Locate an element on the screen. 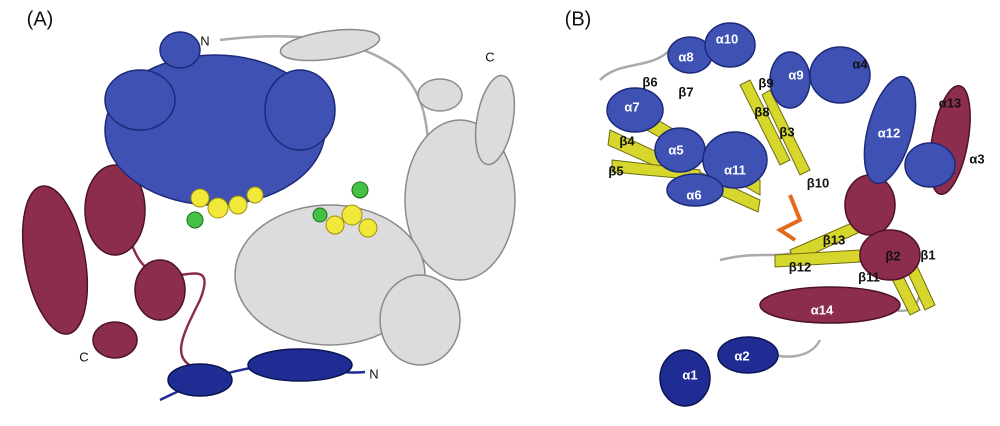 The height and width of the screenshot is (426, 1000). strand-label: β10 is located at coordinates (818, 182).